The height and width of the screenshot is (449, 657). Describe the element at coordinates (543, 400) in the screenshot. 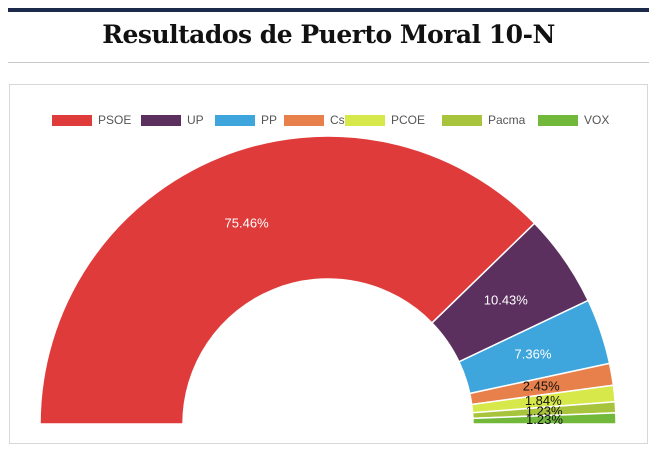

I see `slice-label-pcoe: 1.84%` at that location.